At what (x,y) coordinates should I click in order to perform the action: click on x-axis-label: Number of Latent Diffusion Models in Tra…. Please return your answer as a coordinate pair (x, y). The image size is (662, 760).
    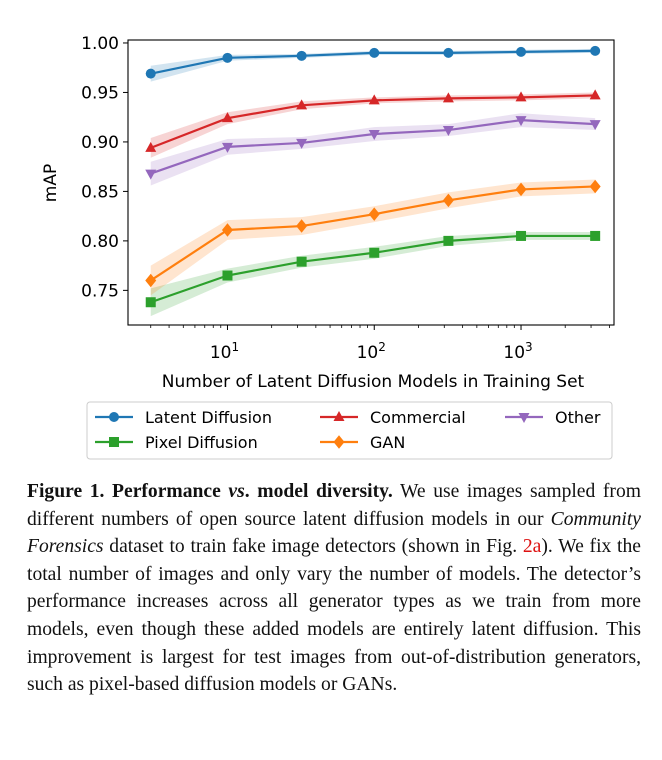
    Looking at the image, I should click on (373, 382).